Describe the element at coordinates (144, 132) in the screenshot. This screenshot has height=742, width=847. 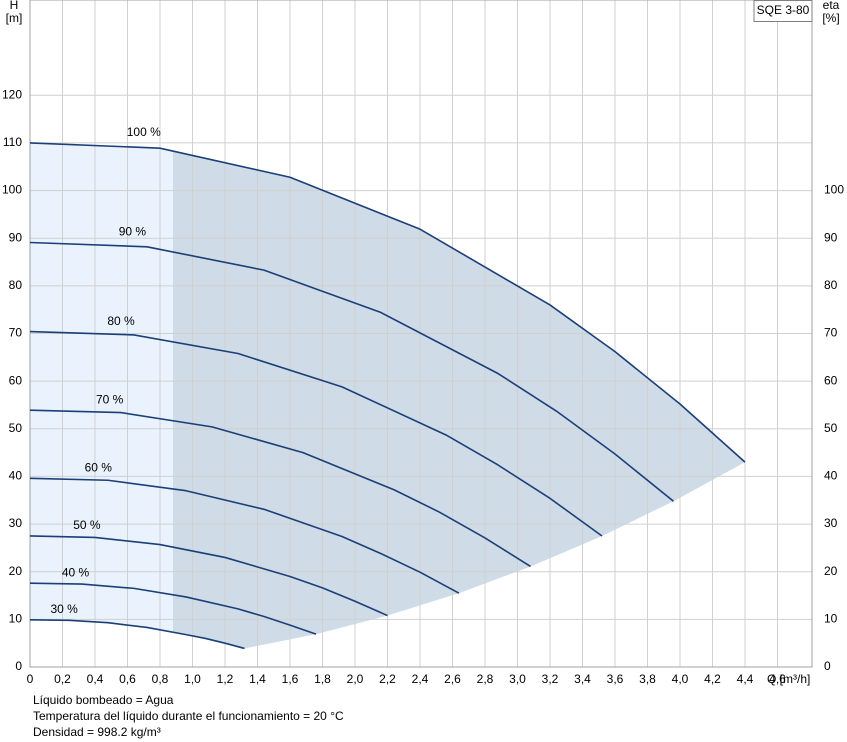
I see `curve-label: 100 %` at that location.